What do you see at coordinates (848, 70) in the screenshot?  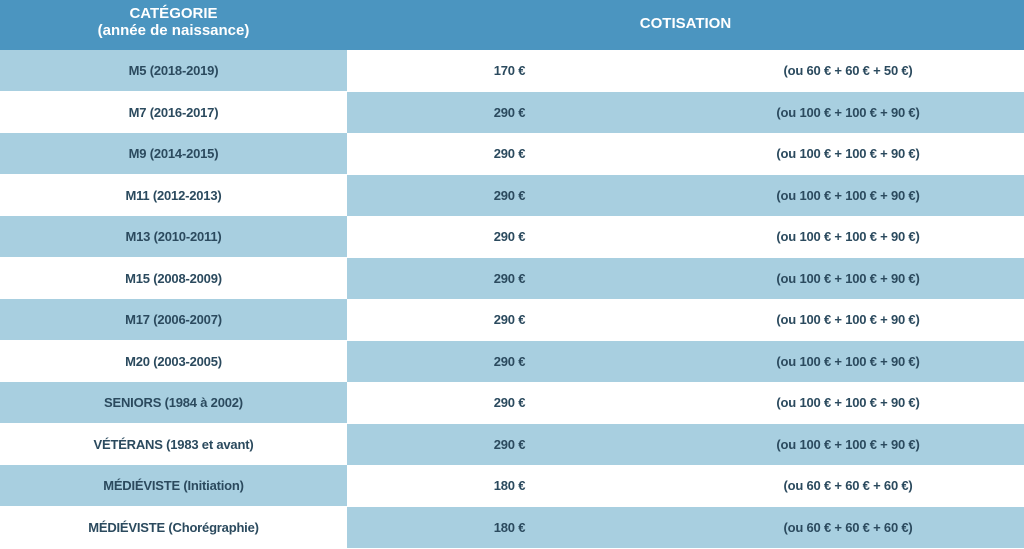 I see `installment-cell: (ou 60 € + 60 € + 50 €)` at bounding box center [848, 70].